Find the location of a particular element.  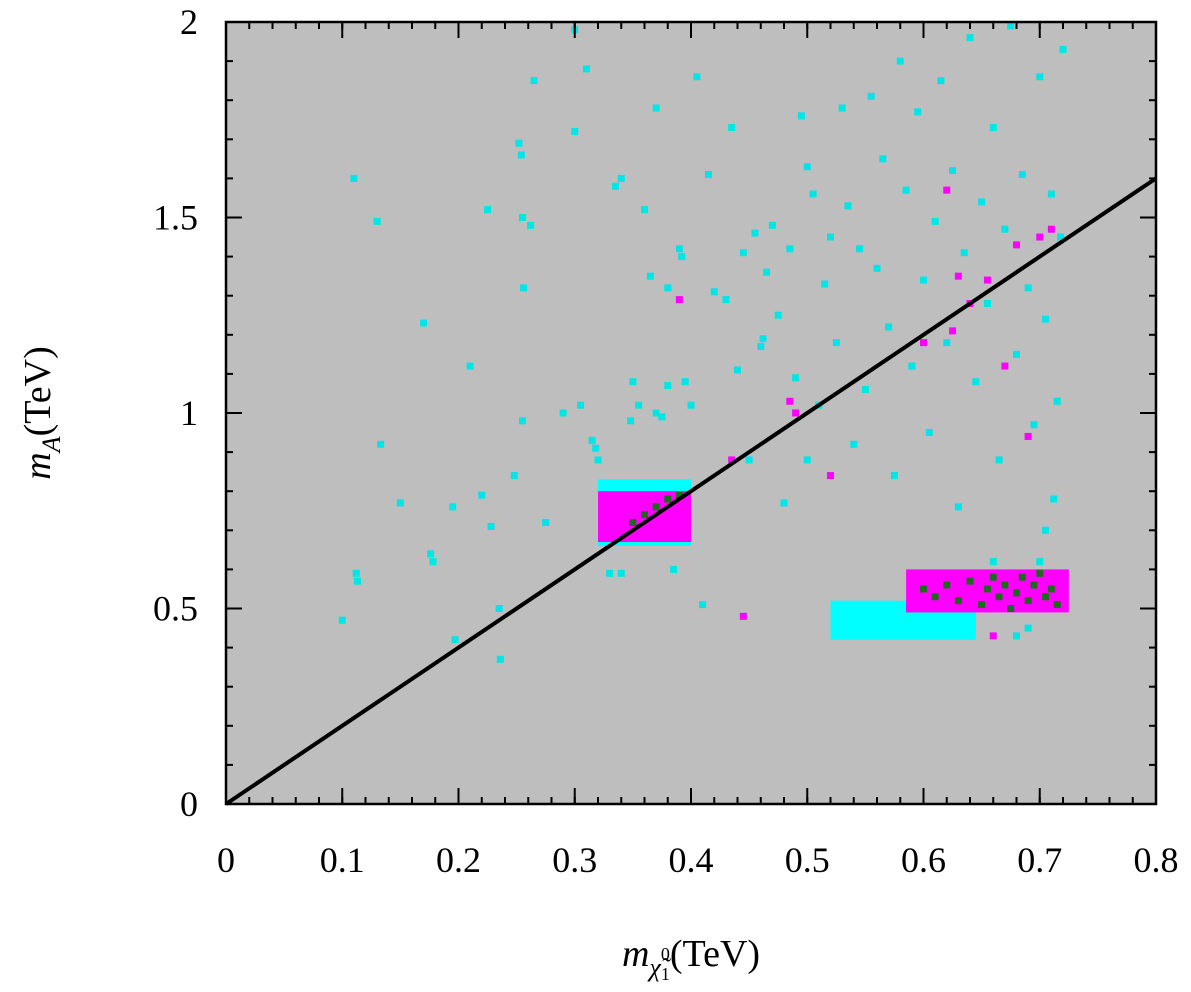

y-label-subscript: A is located at coordinates (51, 445).